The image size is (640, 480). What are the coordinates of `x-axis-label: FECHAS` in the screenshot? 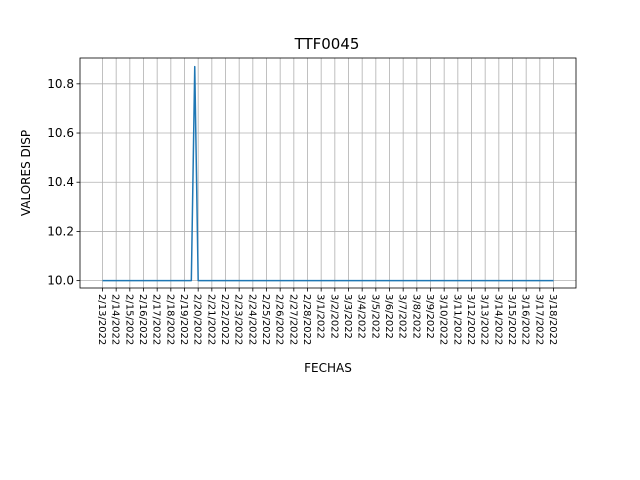 It's located at (328, 368).